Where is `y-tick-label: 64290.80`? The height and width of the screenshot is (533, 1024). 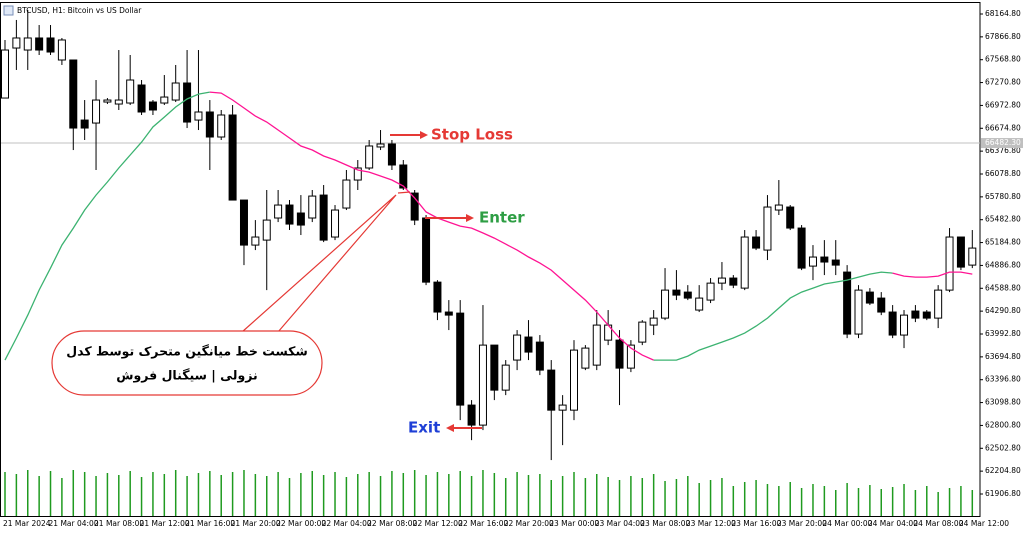 y-tick-label: 64290.80 is located at coordinates (1003, 310).